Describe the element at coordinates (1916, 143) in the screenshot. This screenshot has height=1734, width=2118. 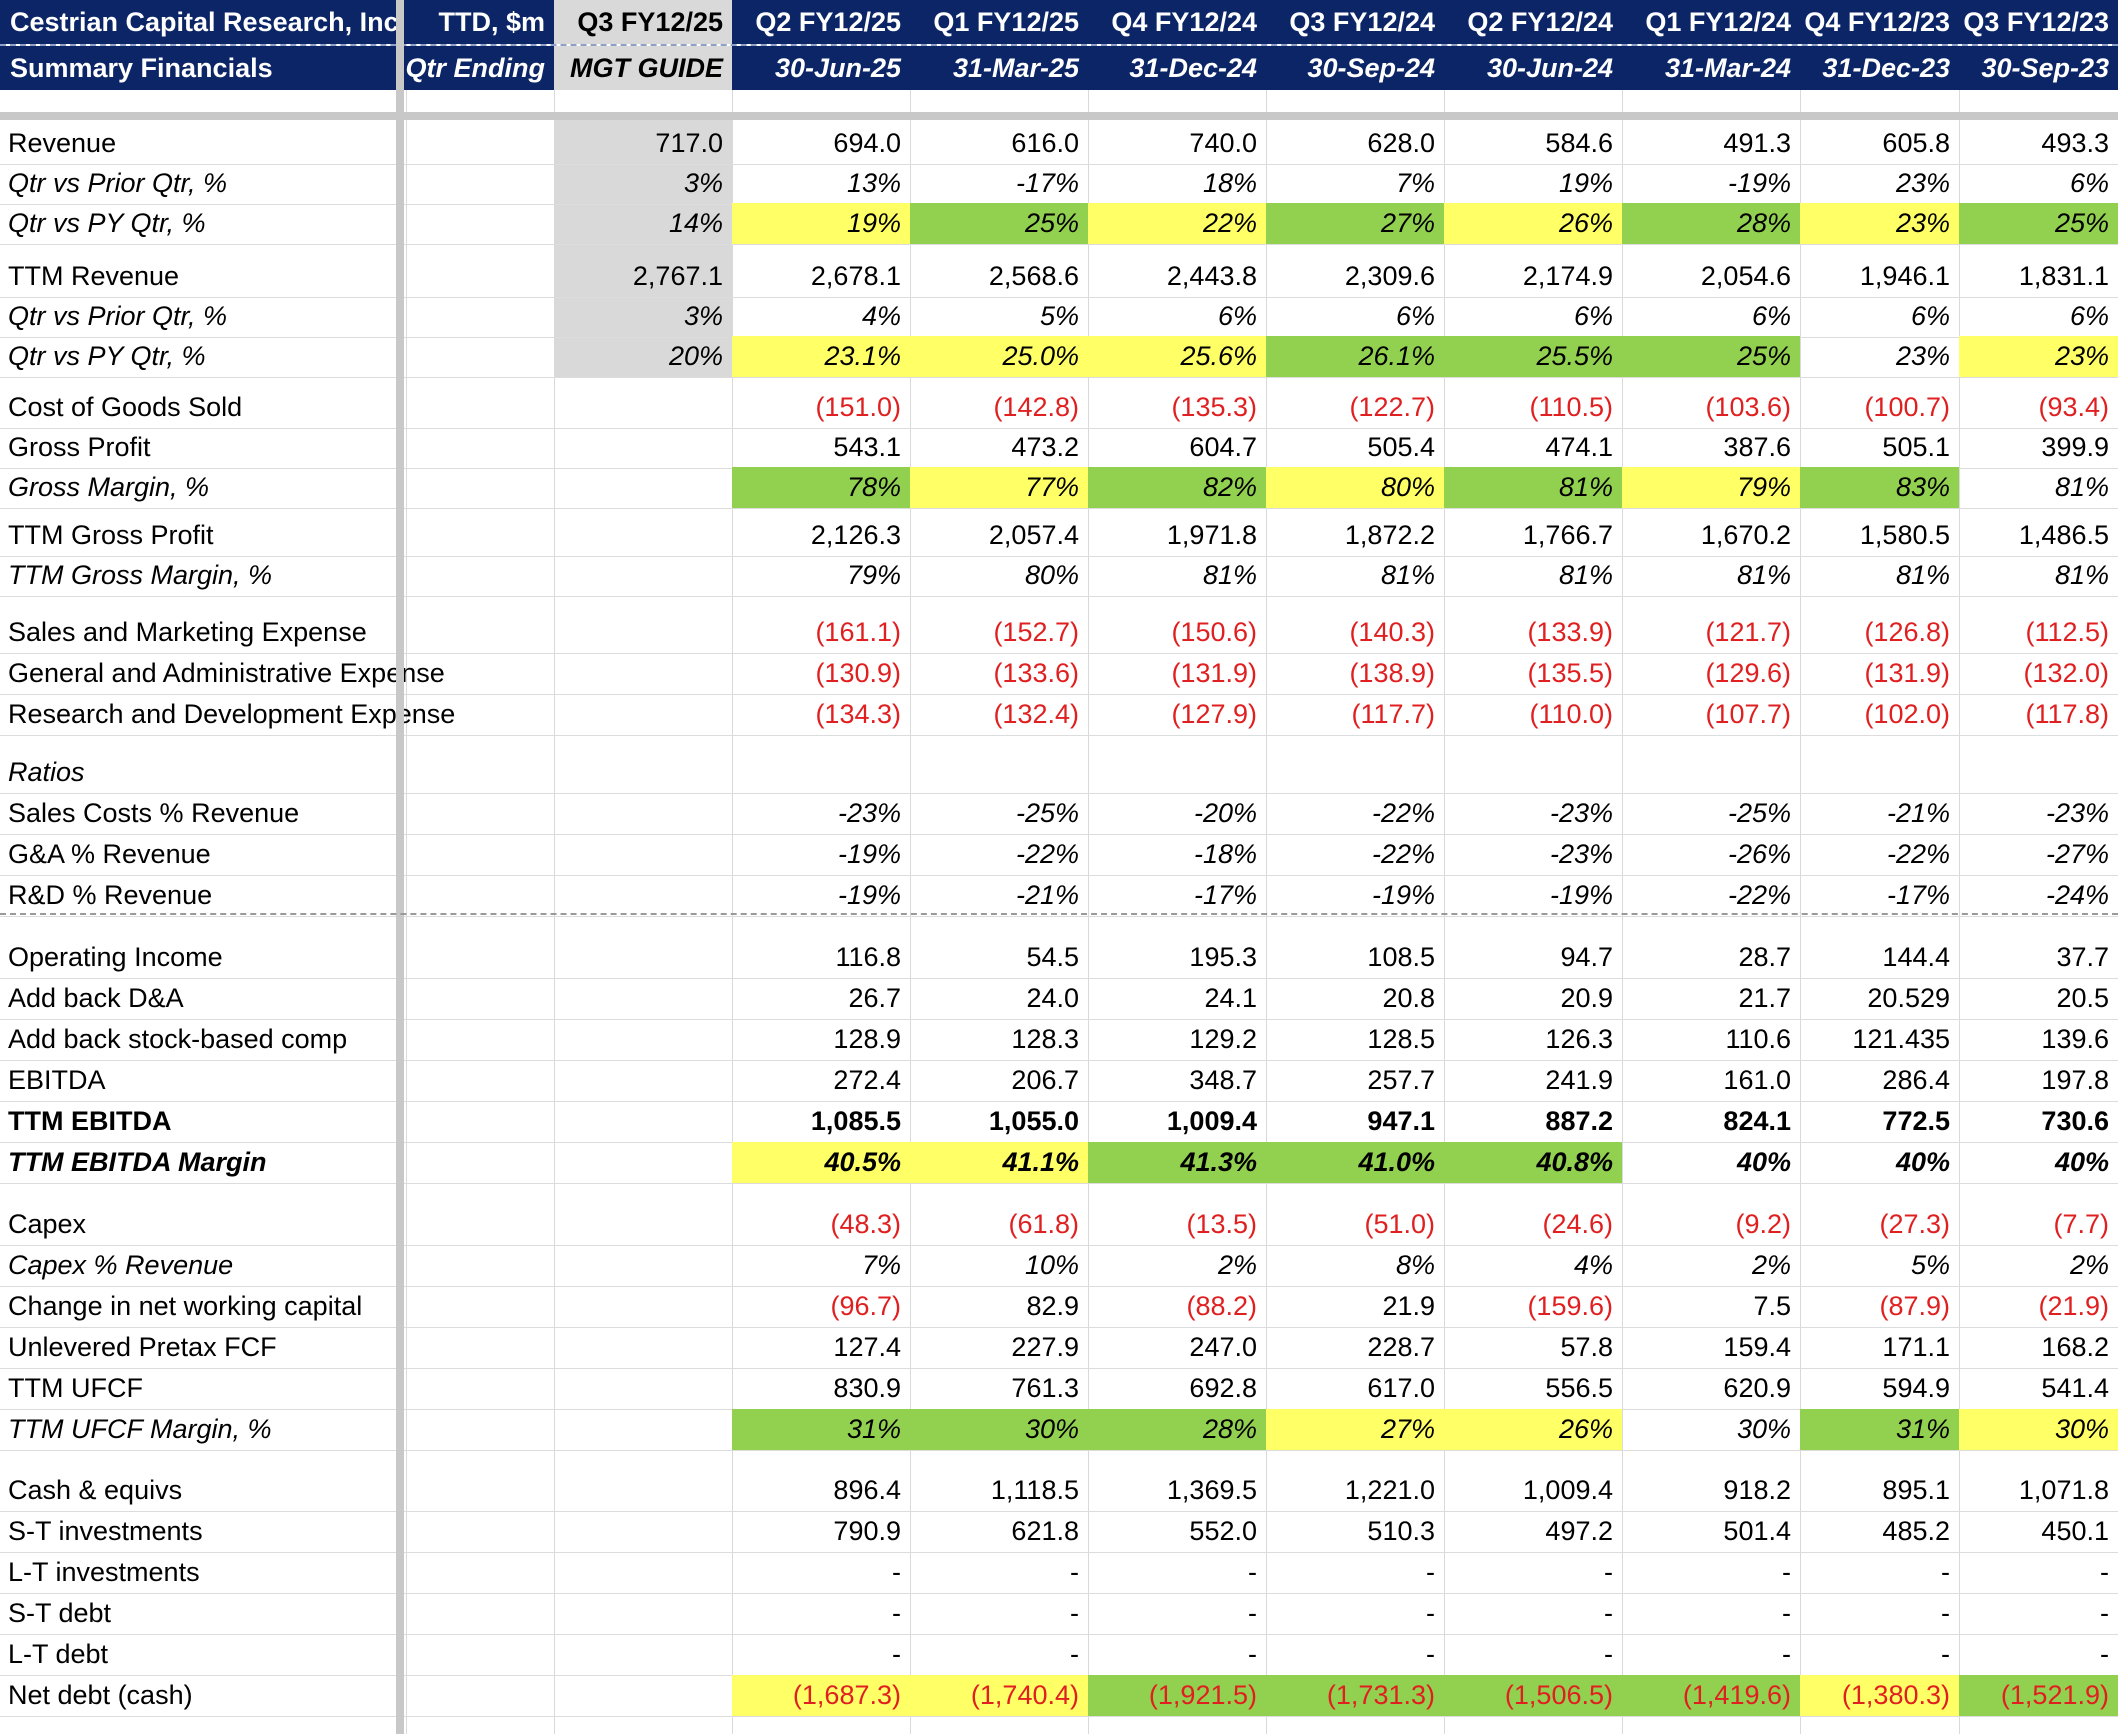
I see `value-cell: 605.8` at that location.